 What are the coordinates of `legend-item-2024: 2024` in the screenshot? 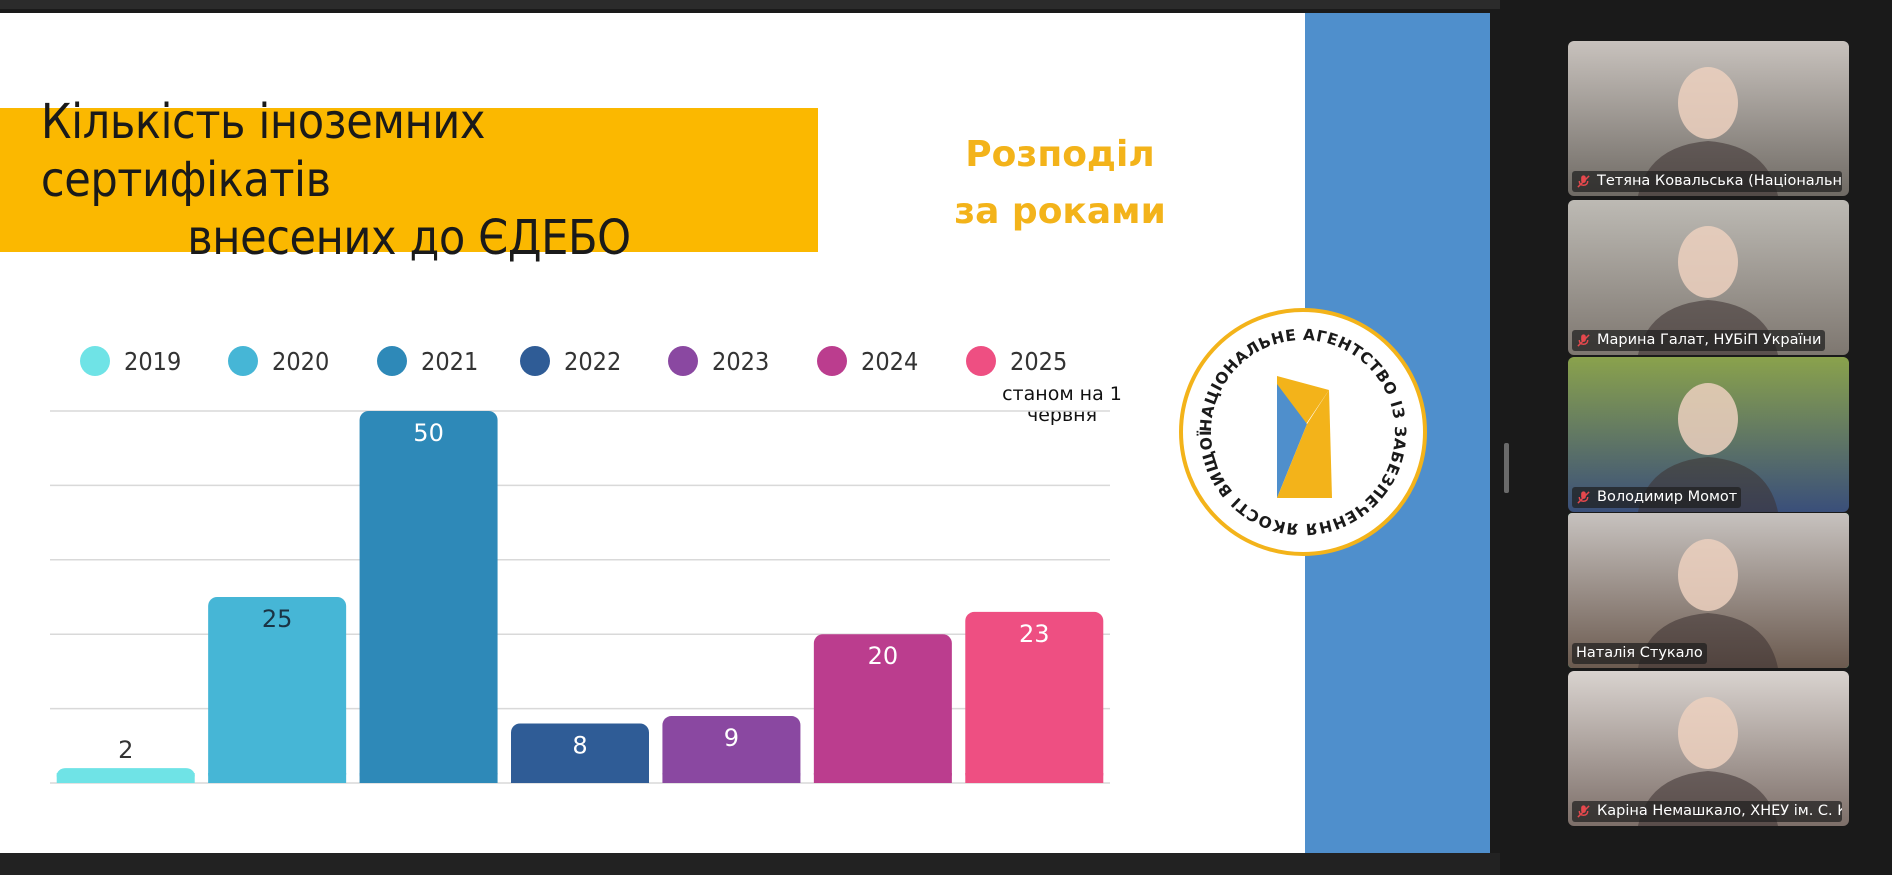 It's located at (871, 361).